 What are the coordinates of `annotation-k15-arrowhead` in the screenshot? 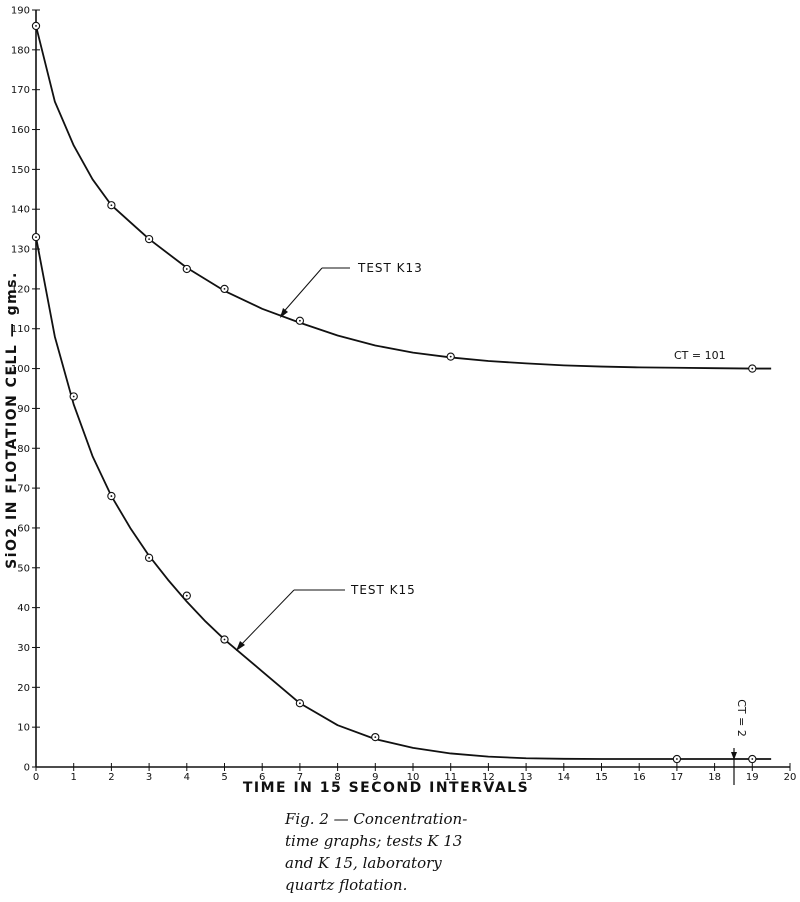 It's located at (240, 646).